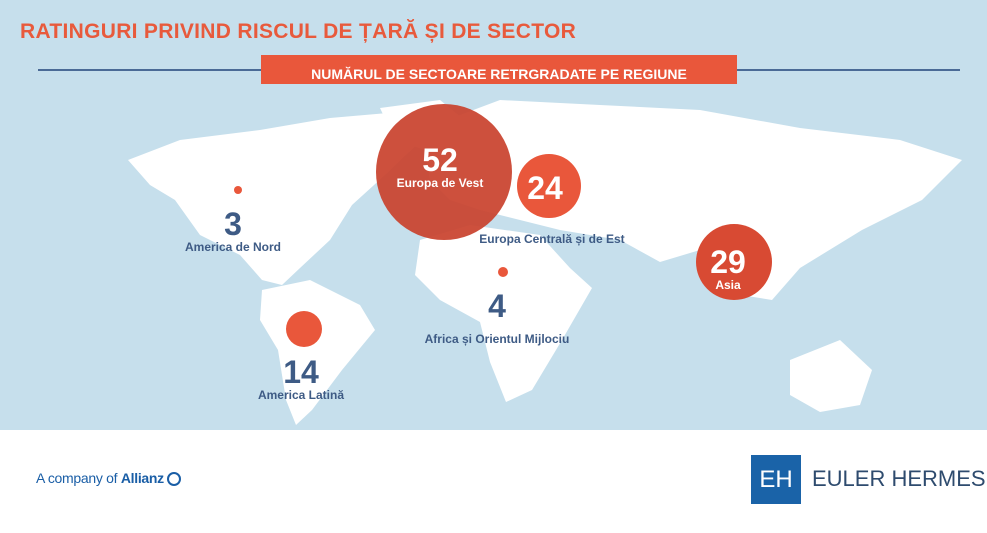 The height and width of the screenshot is (533, 987). I want to click on australia, so click(831, 376).